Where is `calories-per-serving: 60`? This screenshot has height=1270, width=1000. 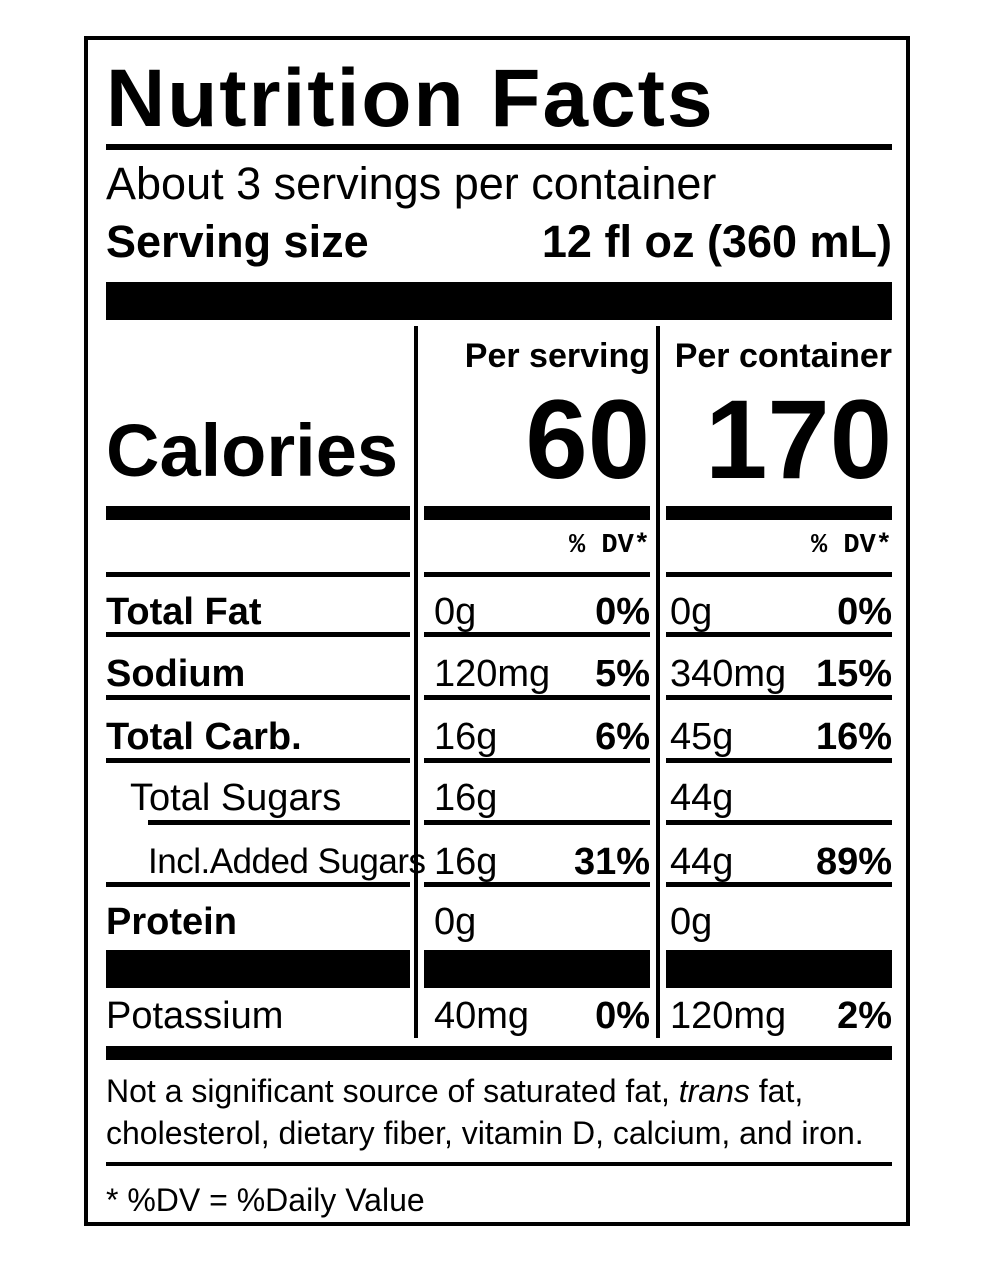
calories-per-serving: 60 is located at coordinates (587, 439).